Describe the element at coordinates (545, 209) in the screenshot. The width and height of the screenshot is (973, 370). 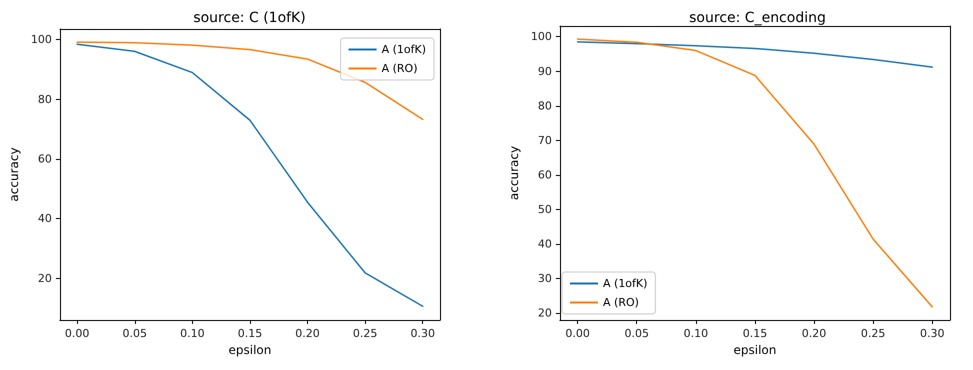
I see `y-tick-label: 50` at that location.